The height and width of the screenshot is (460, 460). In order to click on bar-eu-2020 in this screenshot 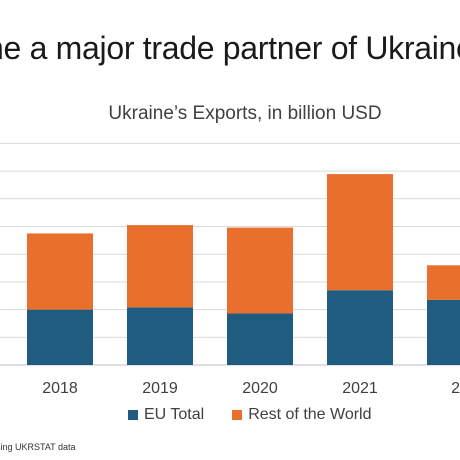, I will do `click(260, 339)`.